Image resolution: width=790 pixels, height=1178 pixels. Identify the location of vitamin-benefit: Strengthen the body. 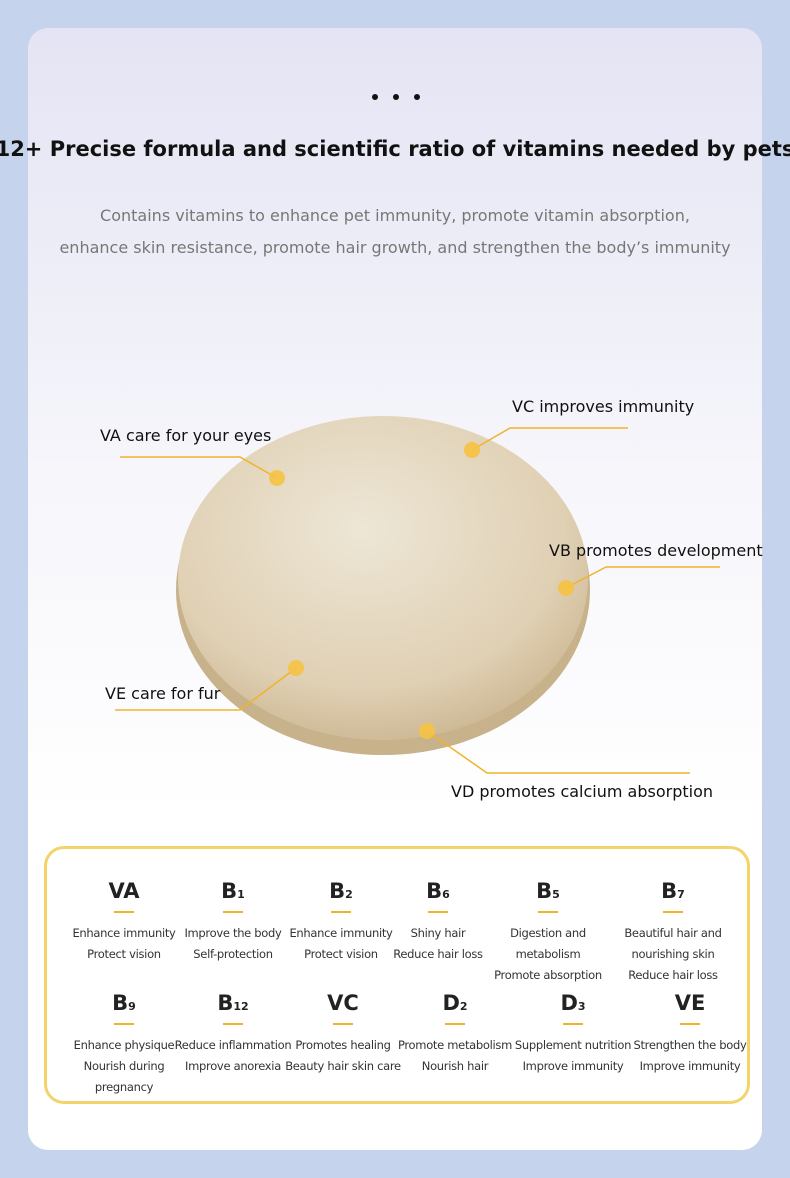
(690, 1045).